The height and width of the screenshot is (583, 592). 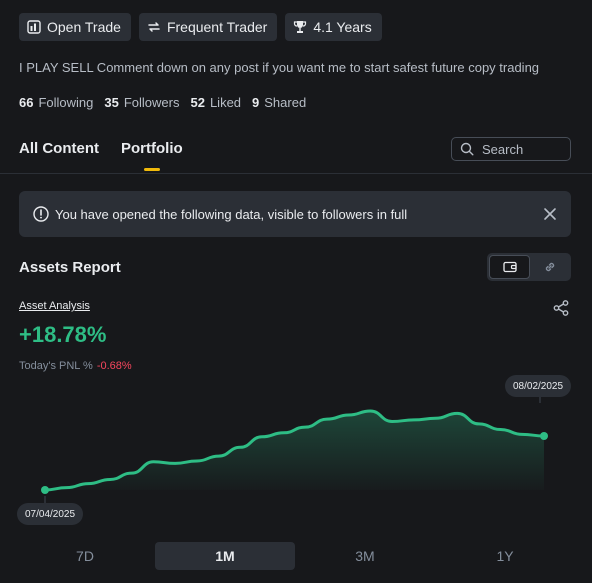 I want to click on today-pnl-value: -0.68%, so click(x=114, y=366).